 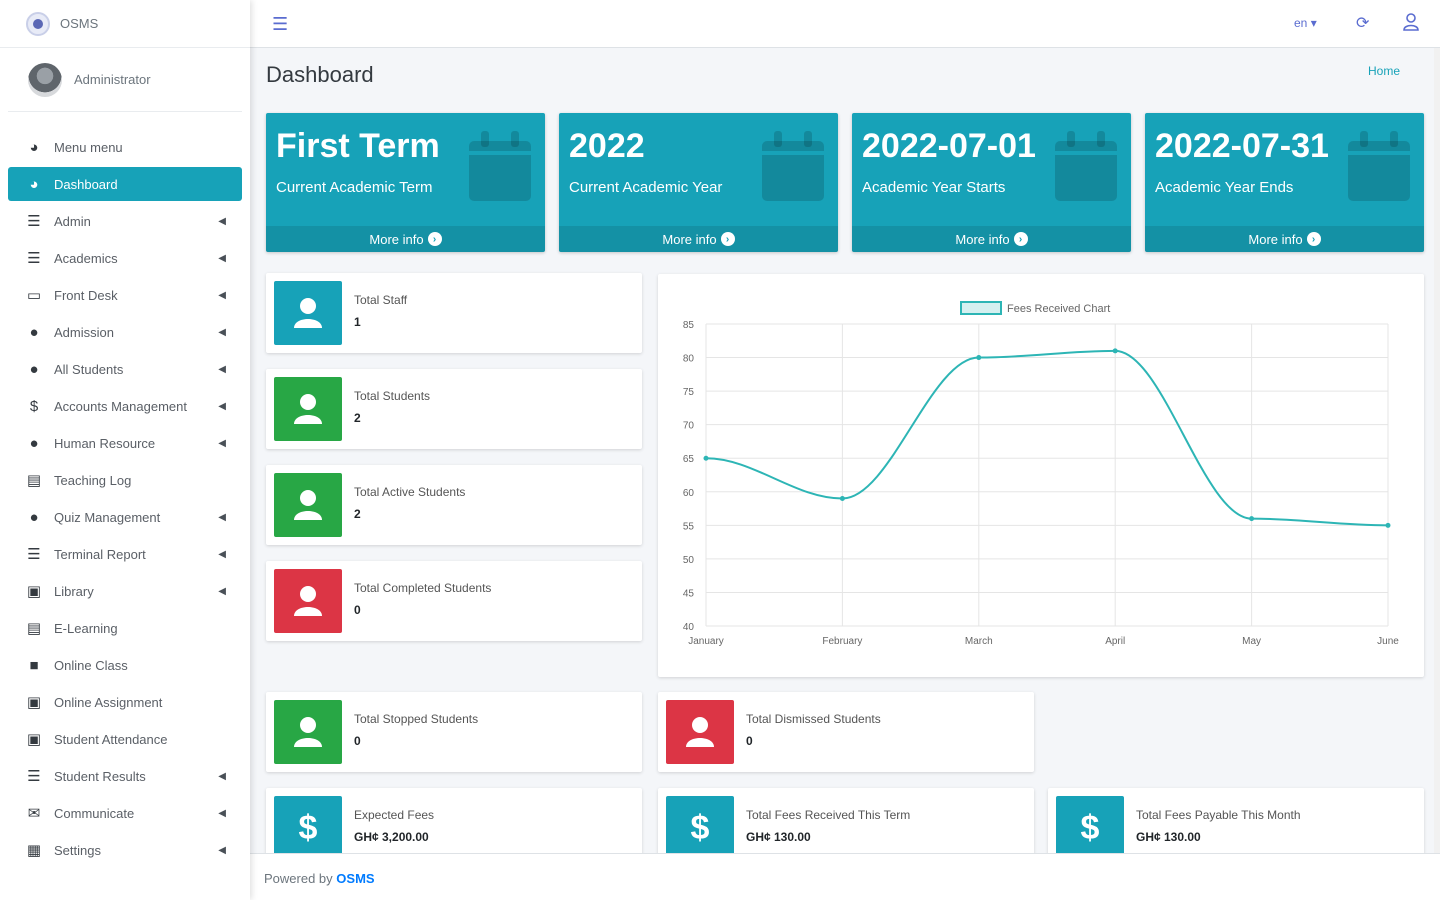 I want to click on user-icon: ●, so click(x=34, y=443).